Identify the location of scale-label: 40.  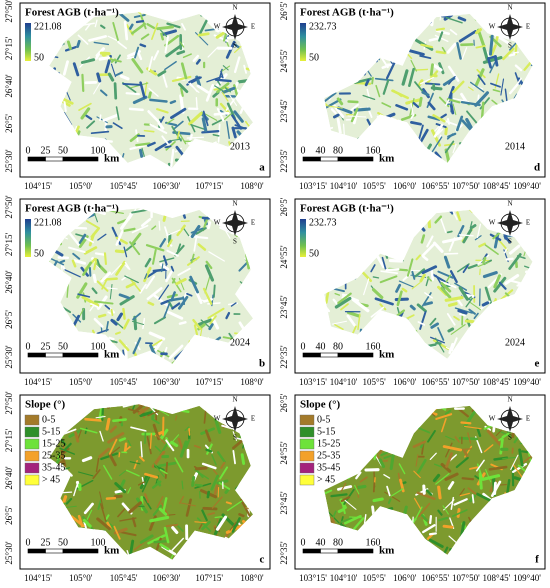
(321, 150).